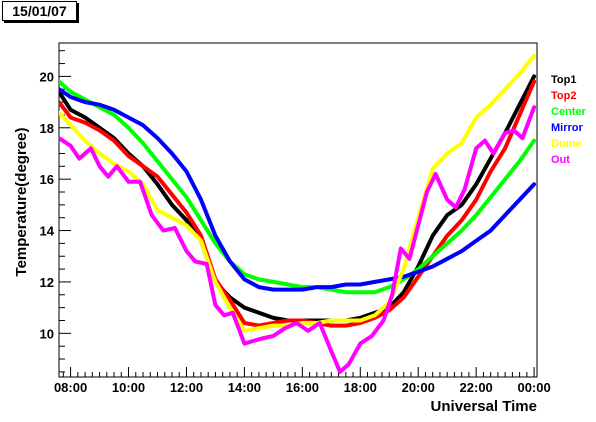 Image resolution: width=596 pixels, height=422 pixels. I want to click on legend-entry-top2: Top2, so click(563, 96).